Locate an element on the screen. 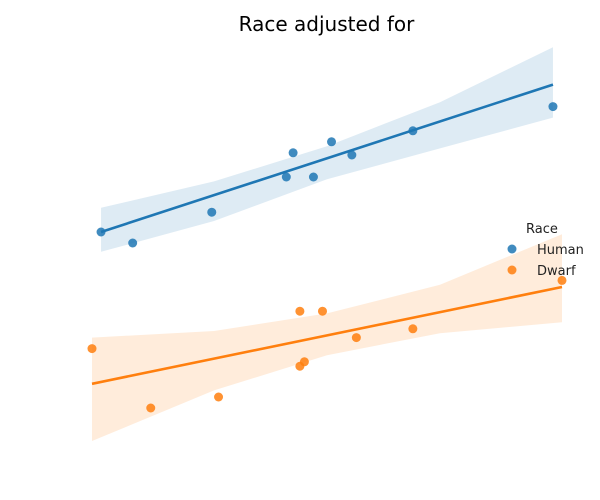  legend: Race Human Dwarf is located at coordinates (545, 250).